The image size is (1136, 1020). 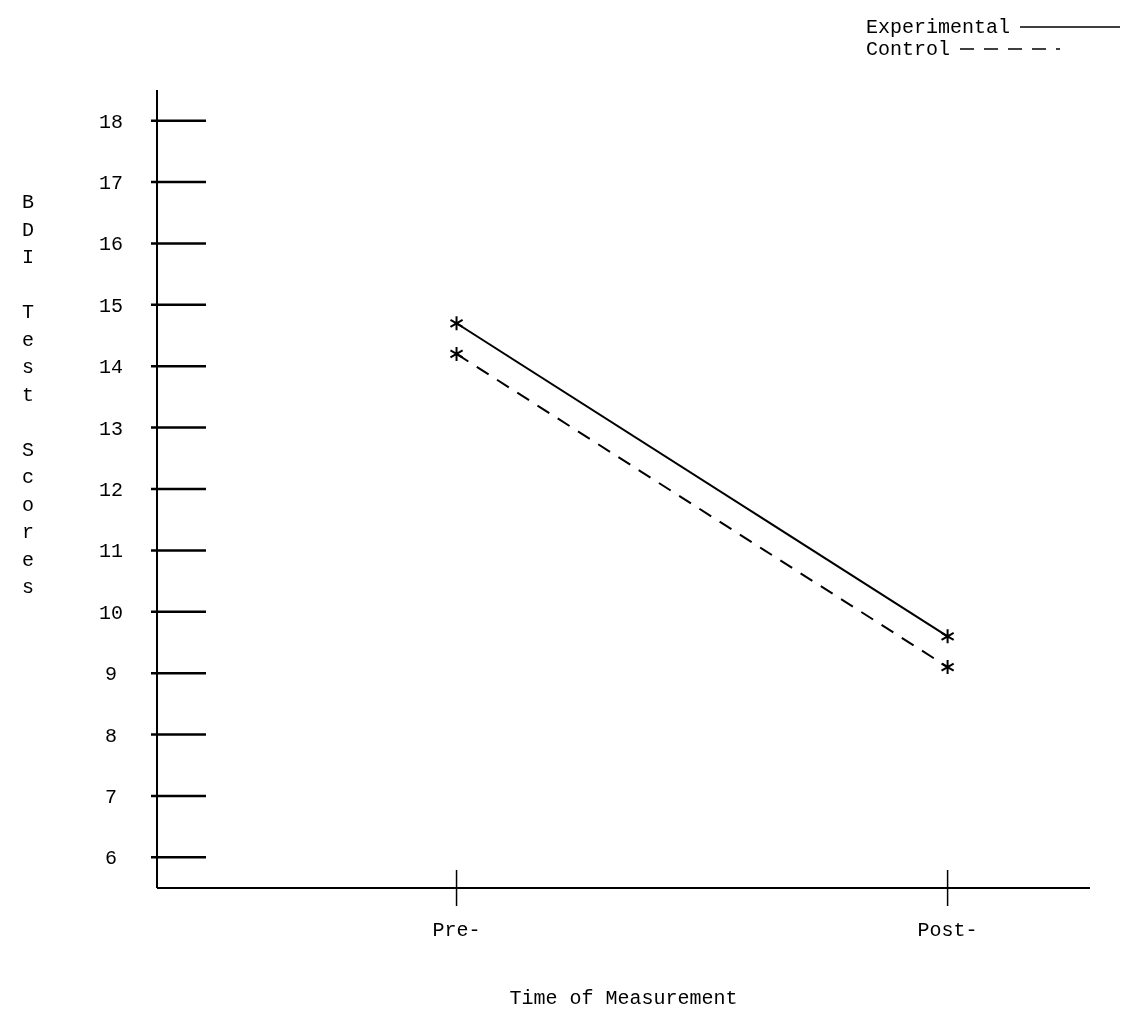 What do you see at coordinates (111, 245) in the screenshot?
I see `y-tick-label: 16` at bounding box center [111, 245].